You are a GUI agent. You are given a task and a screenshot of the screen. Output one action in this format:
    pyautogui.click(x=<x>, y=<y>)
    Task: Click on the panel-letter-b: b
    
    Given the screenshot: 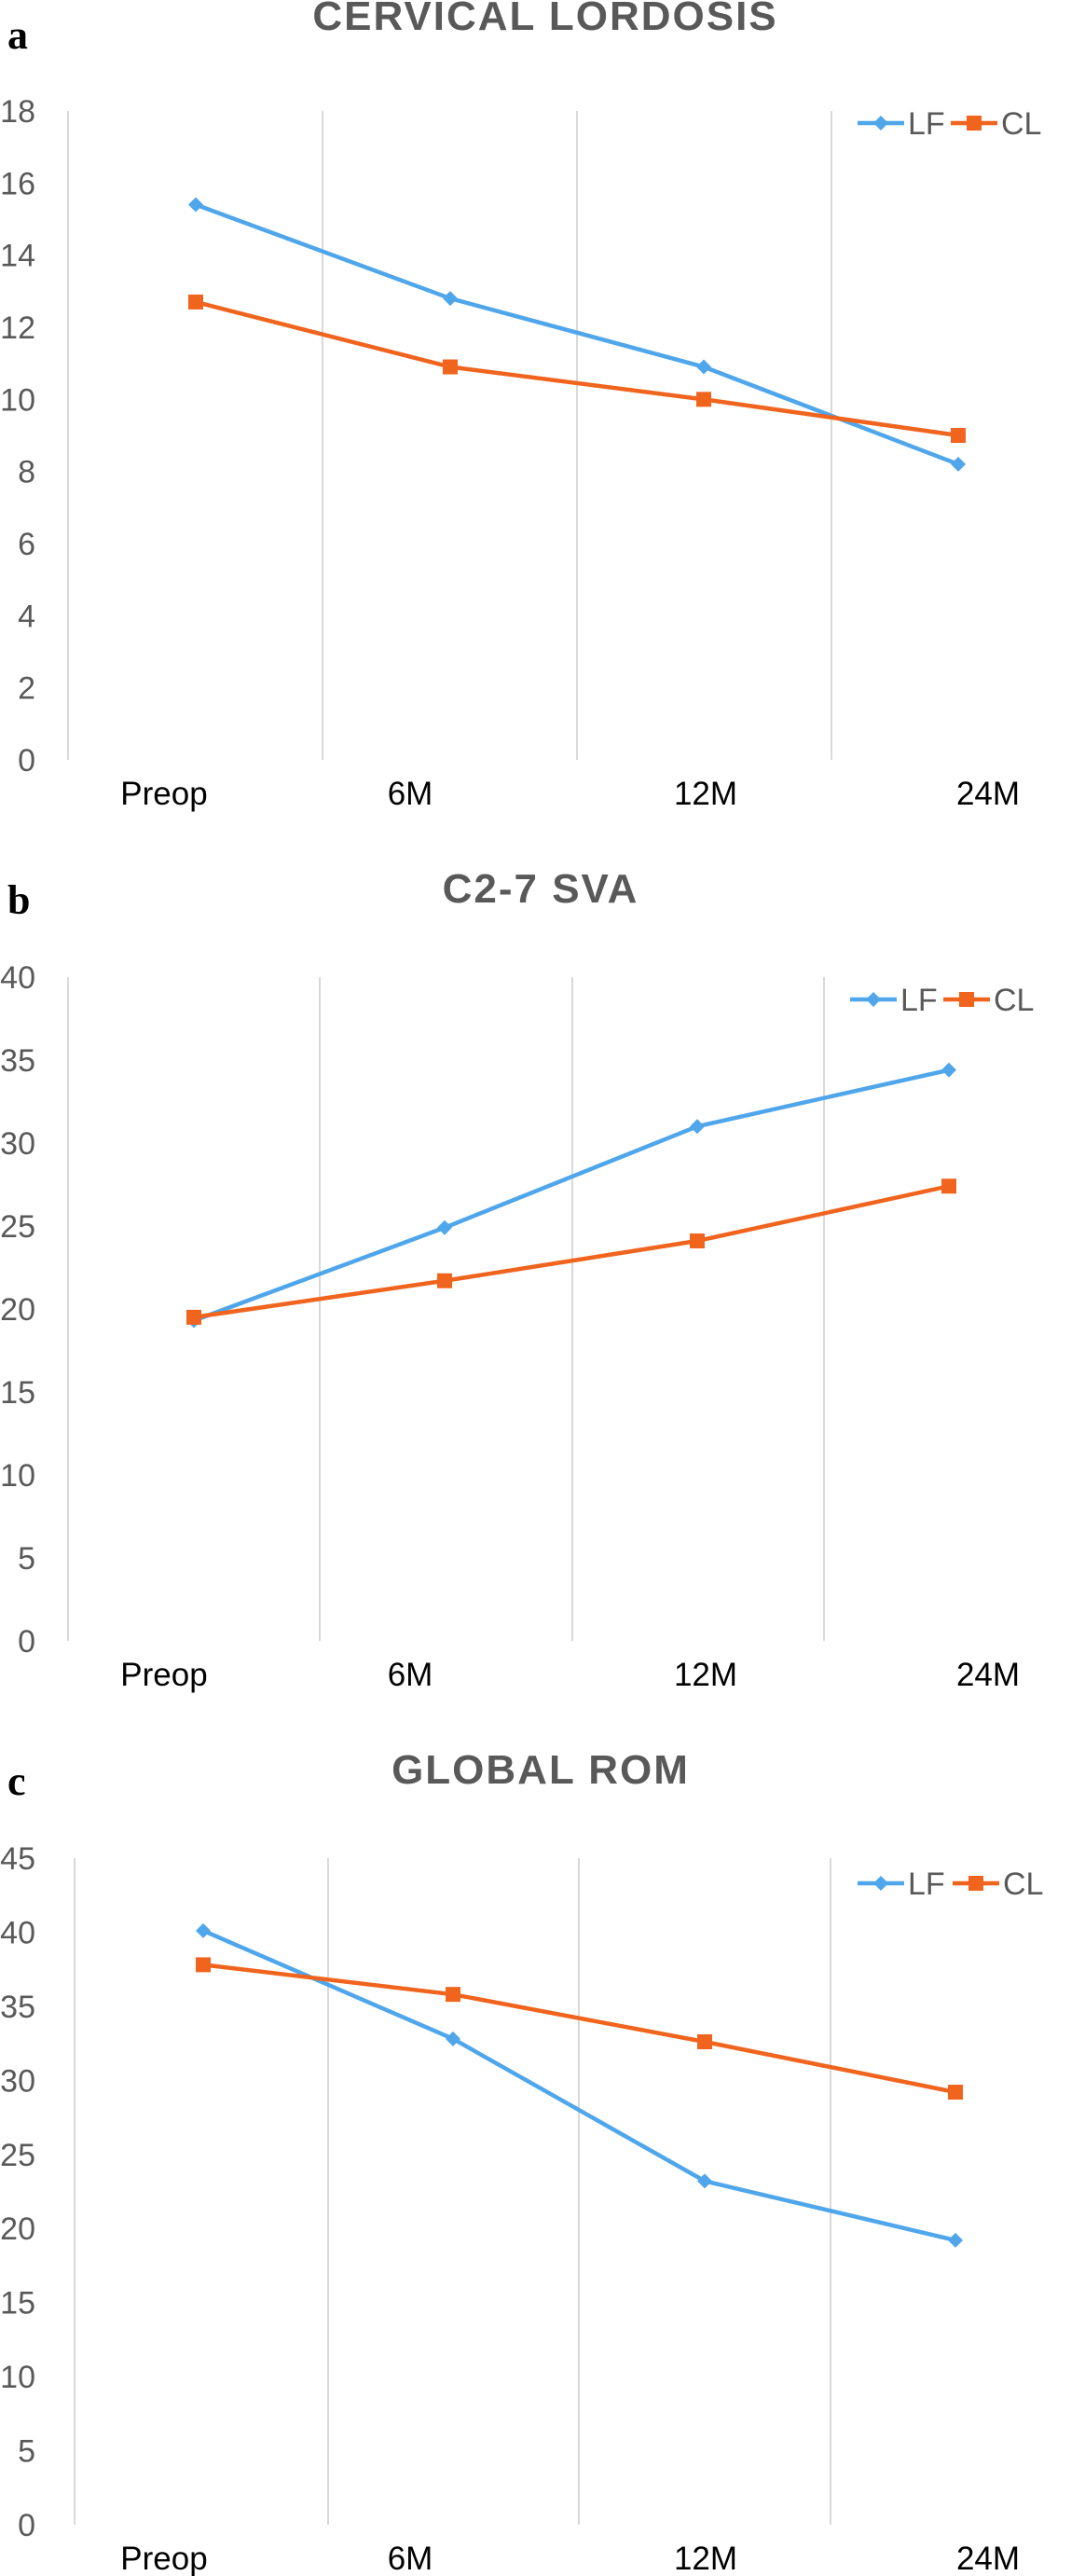 What is the action you would take?
    pyautogui.click(x=19, y=900)
    